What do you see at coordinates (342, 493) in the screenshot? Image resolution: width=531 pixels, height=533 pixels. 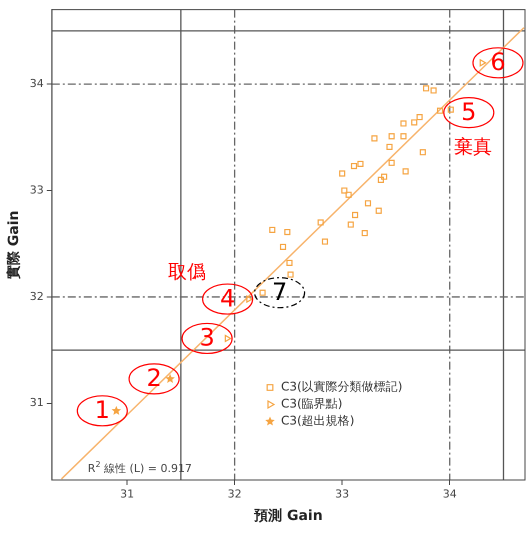 I see `x-tick-label: 33` at bounding box center [342, 493].